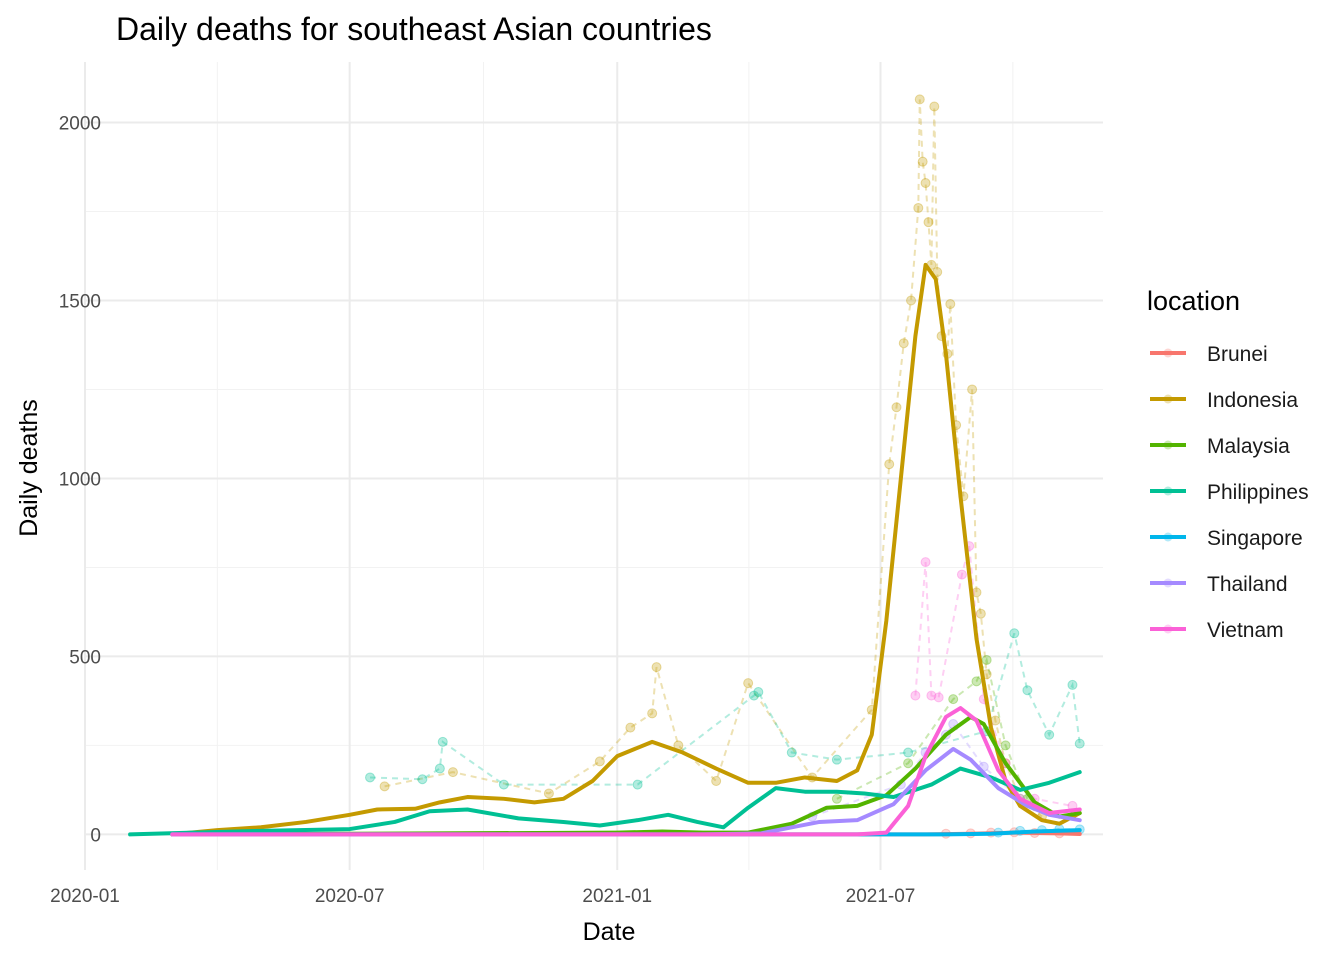  I want to click on y-axis-title: Daily deaths, so click(29, 468).